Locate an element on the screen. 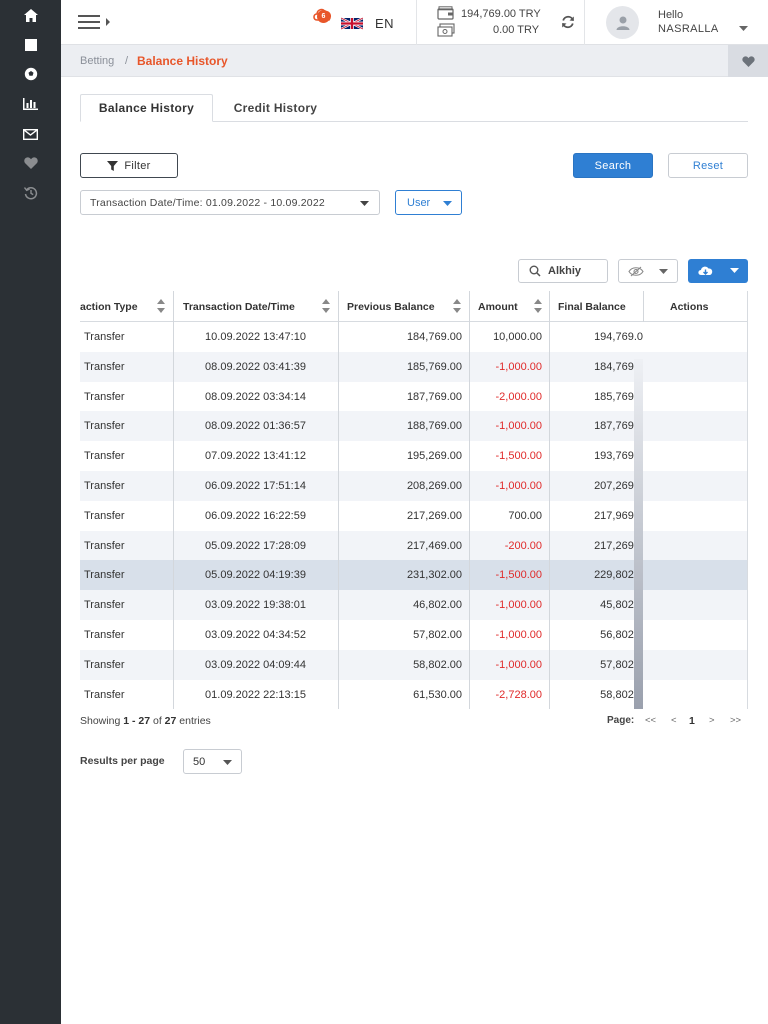  sidebar is located at coordinates (30, 512).